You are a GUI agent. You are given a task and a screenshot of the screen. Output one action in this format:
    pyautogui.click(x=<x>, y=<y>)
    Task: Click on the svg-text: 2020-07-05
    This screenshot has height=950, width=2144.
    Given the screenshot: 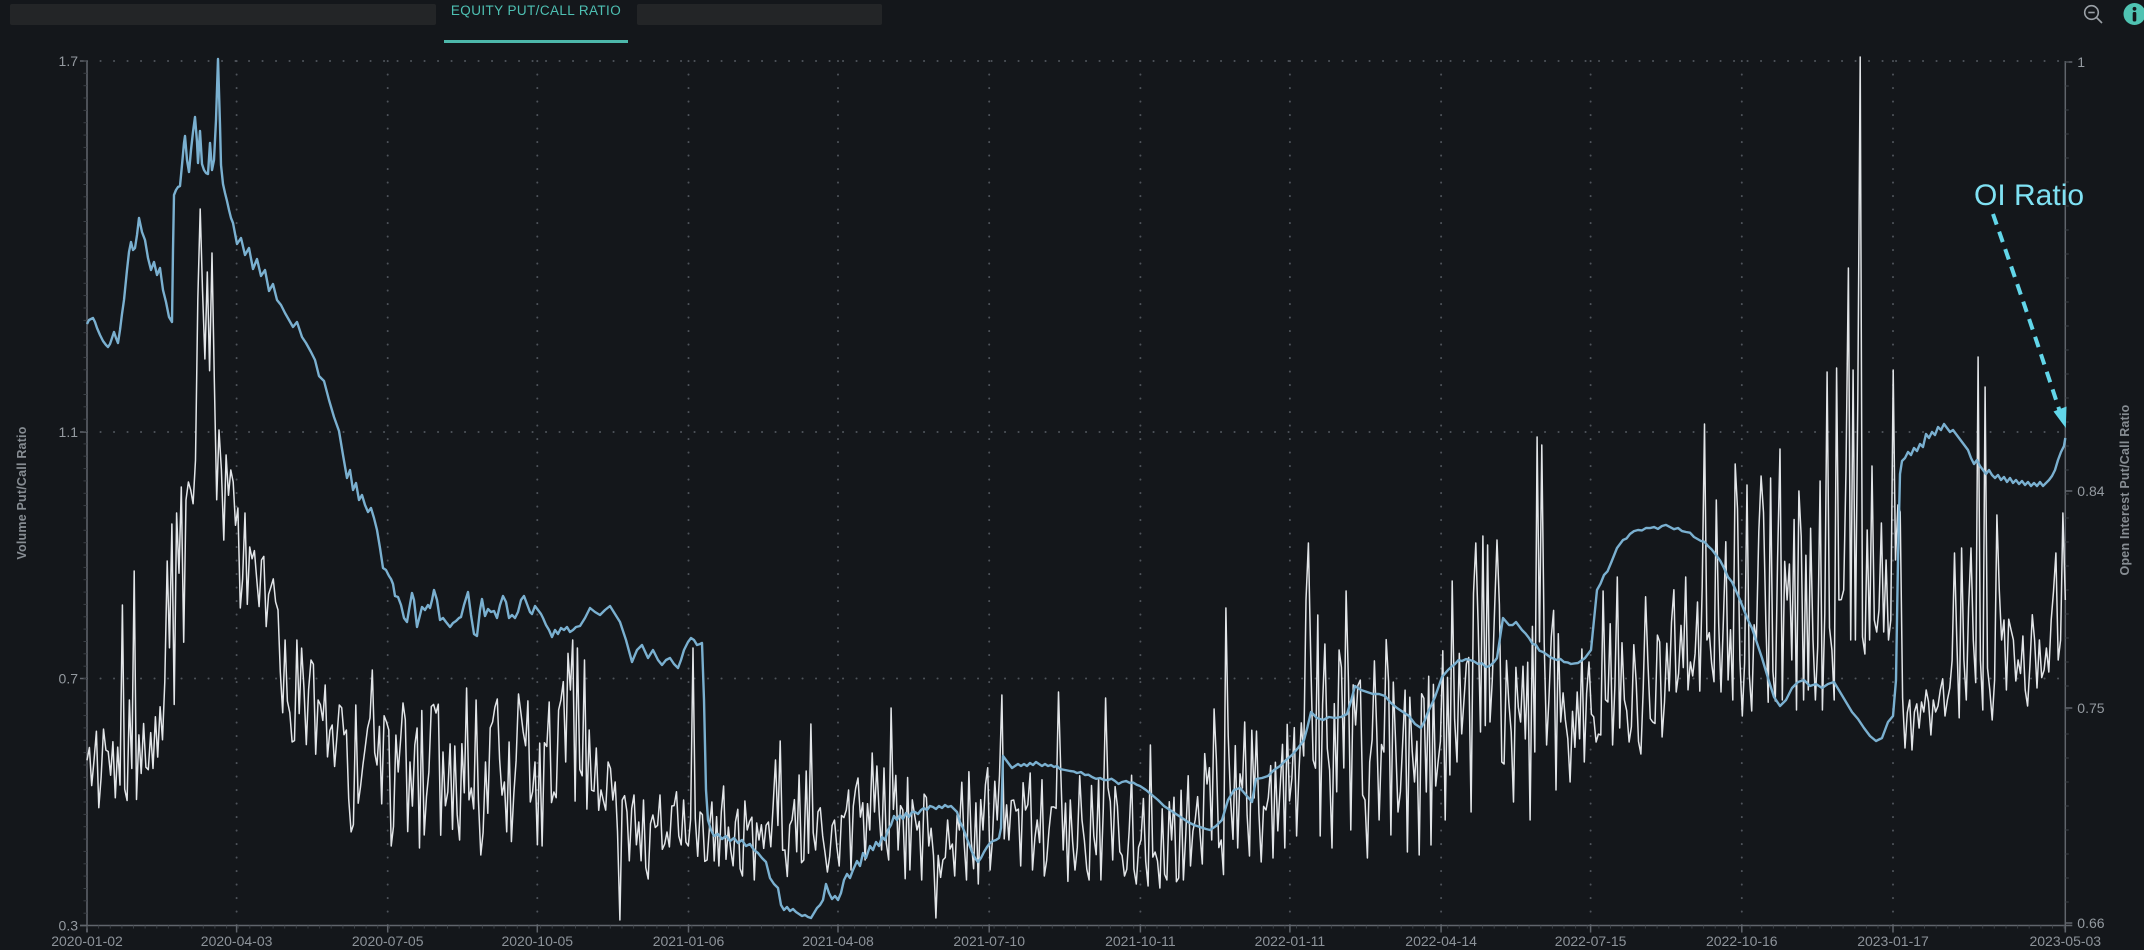 What is the action you would take?
    pyautogui.click(x=388, y=941)
    